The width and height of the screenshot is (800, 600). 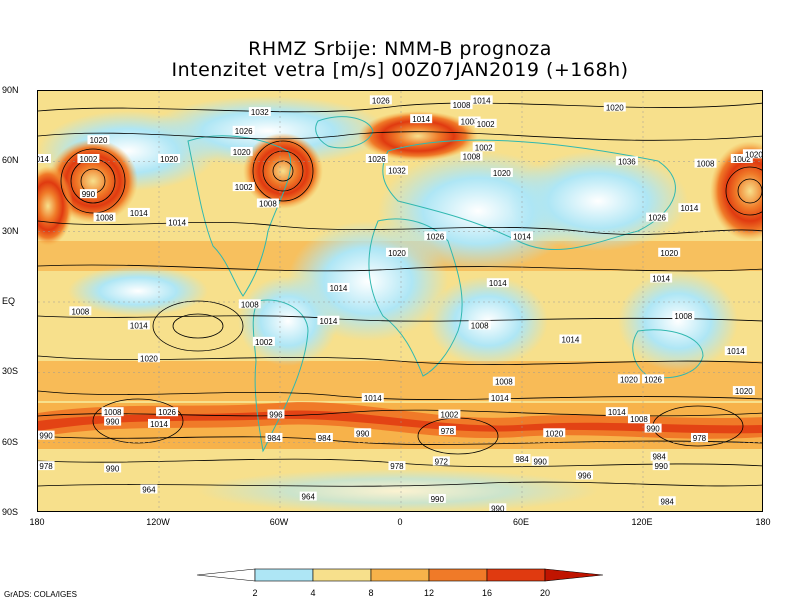 I want to click on isobar-label: 964, so click(x=308, y=496).